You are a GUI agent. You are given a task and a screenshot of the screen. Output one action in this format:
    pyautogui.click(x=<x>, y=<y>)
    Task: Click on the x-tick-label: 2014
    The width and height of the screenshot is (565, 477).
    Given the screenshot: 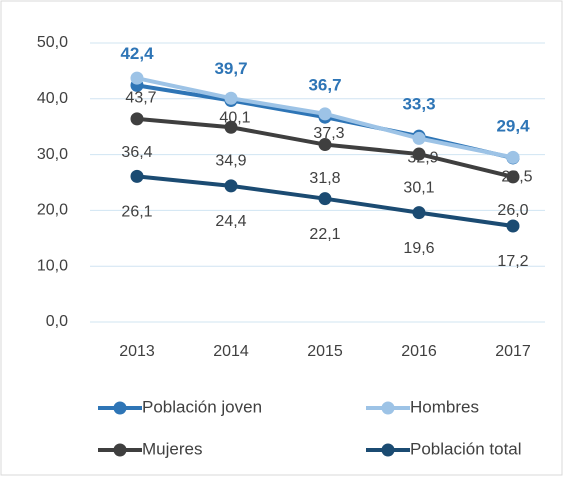 What is the action you would take?
    pyautogui.click(x=231, y=351)
    